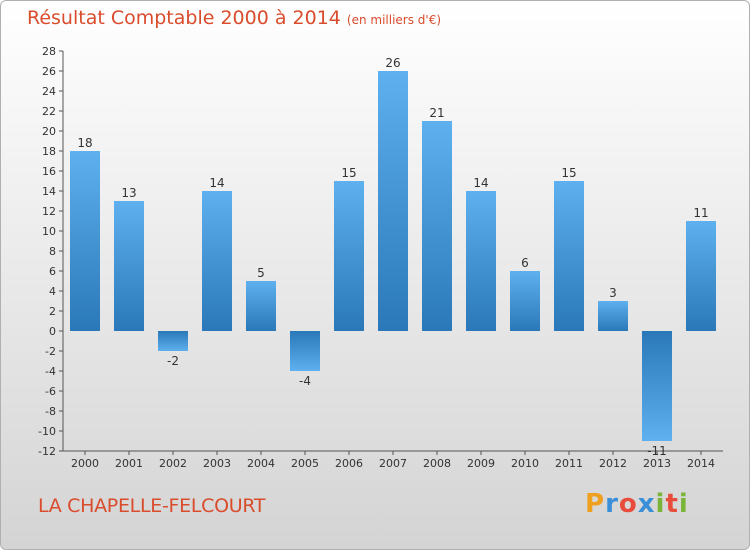 This screenshot has width=750, height=550. What do you see at coordinates (173, 361) in the screenshot?
I see `bar-value-label: -2` at bounding box center [173, 361].